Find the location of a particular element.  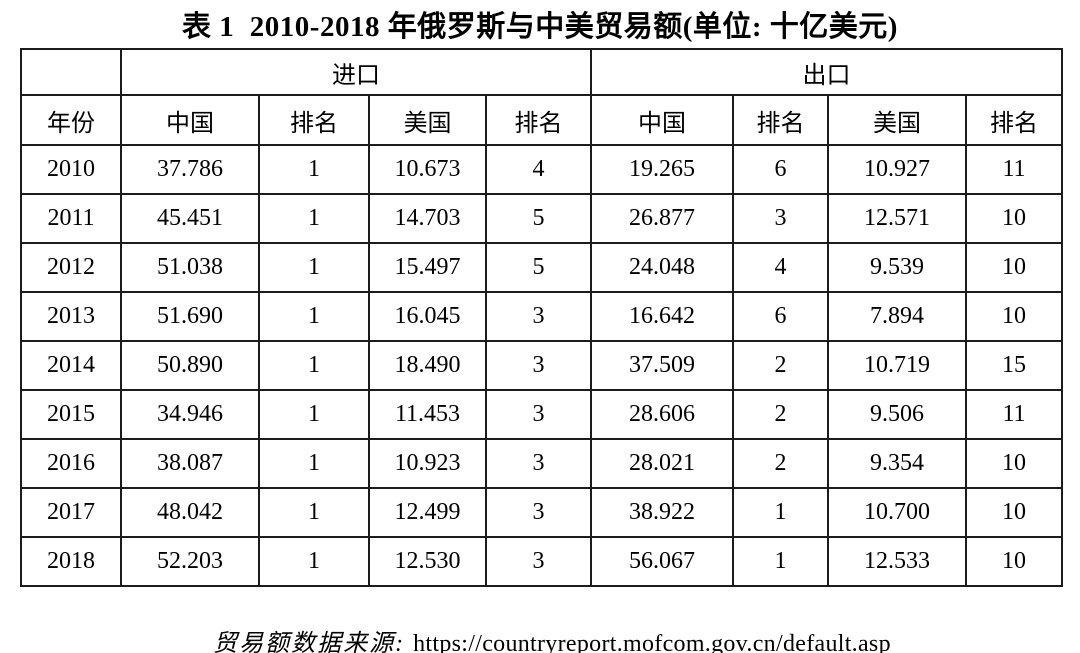

group-header-row: 进口 出口 is located at coordinates (541, 72).